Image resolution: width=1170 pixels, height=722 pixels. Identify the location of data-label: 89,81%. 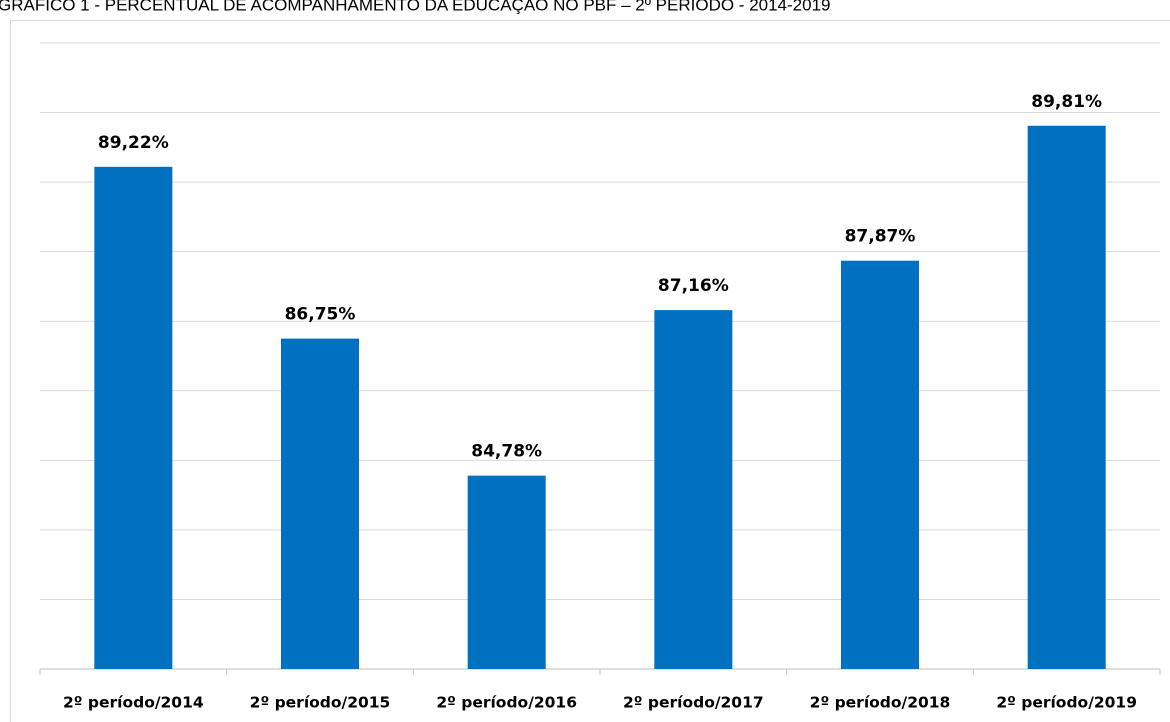
(1066, 102).